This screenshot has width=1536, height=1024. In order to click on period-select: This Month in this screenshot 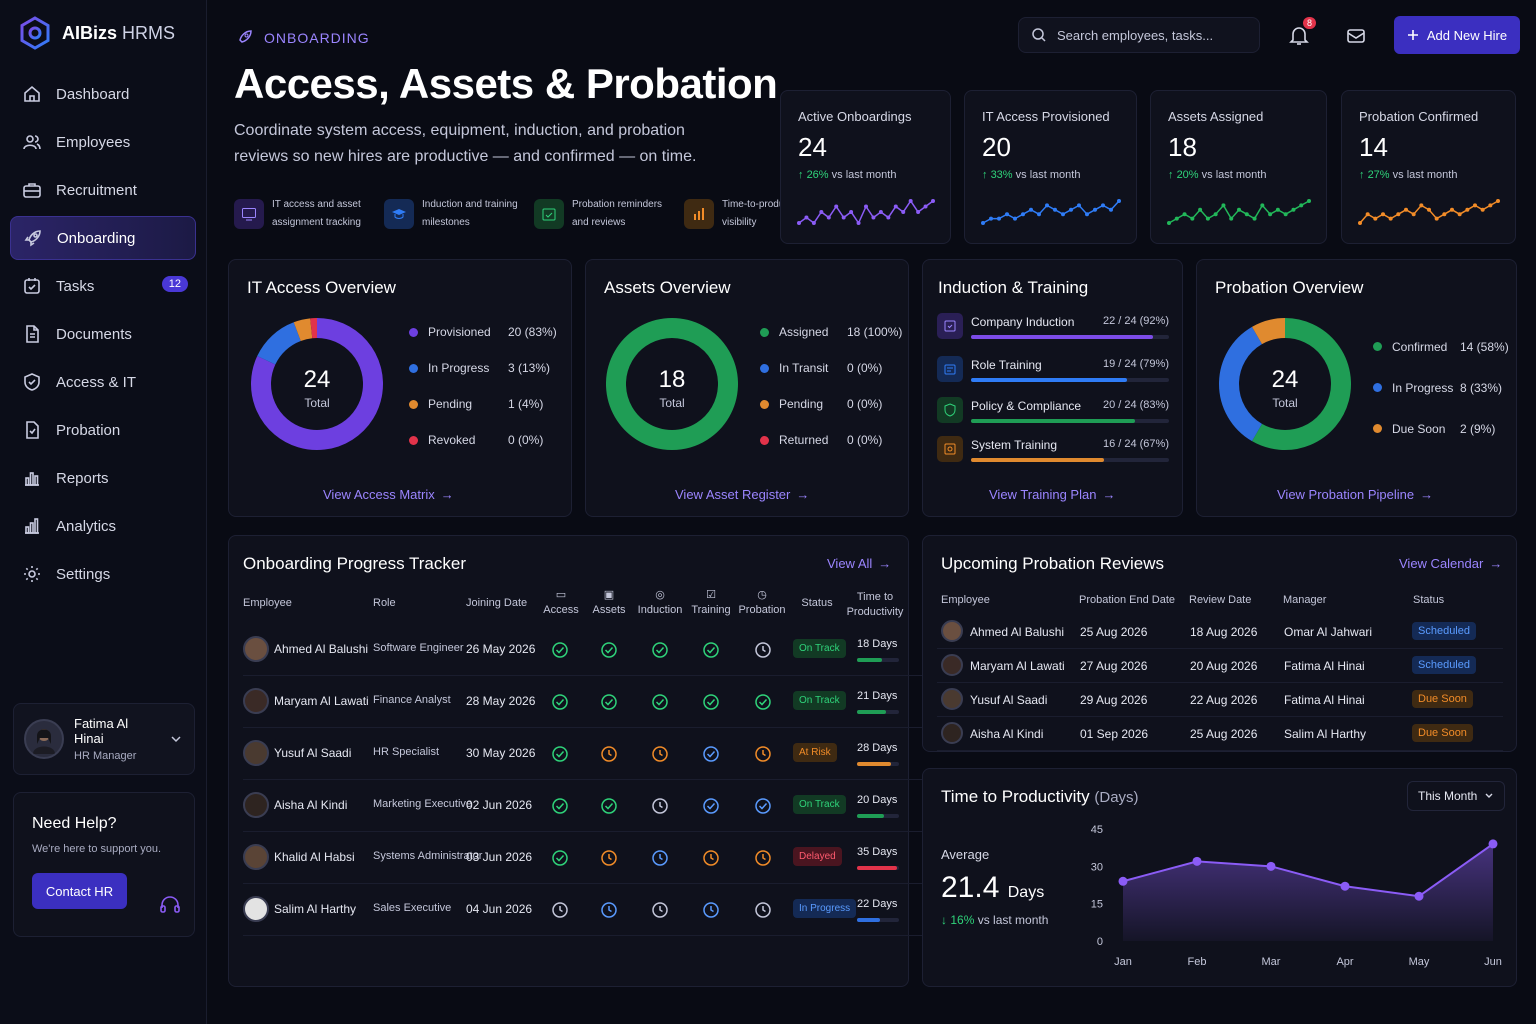, I will do `click(1456, 796)`.